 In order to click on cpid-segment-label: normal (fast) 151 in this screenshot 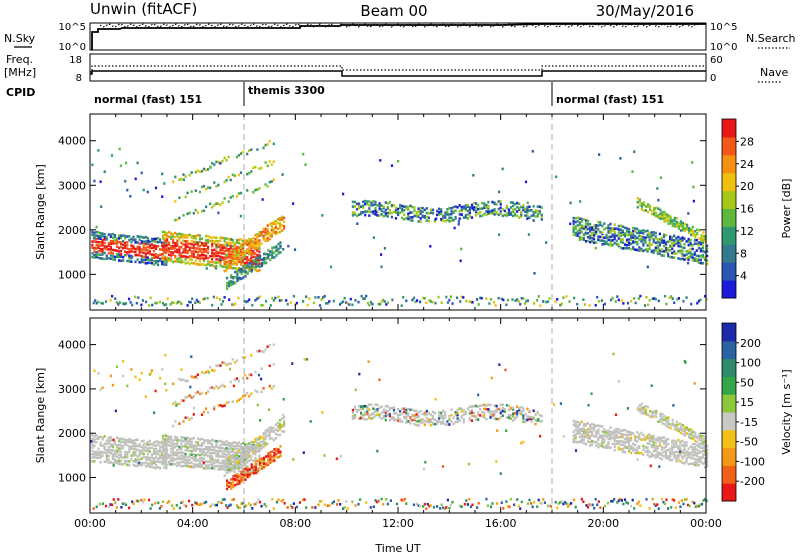, I will do `click(148, 99)`.